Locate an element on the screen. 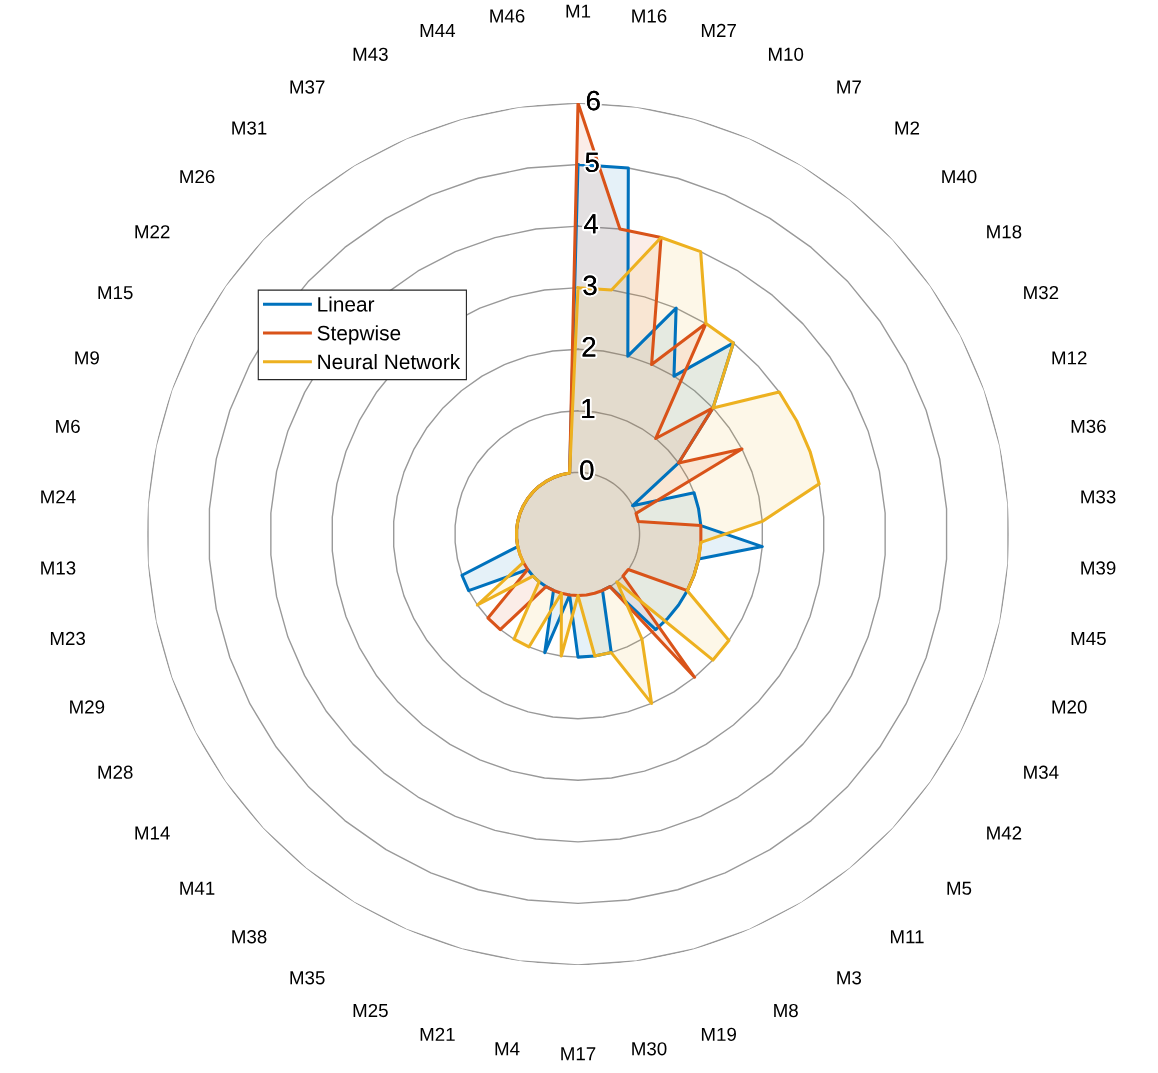 The height and width of the screenshot is (1073, 1158). spoke-label: M34 is located at coordinates (1041, 772).